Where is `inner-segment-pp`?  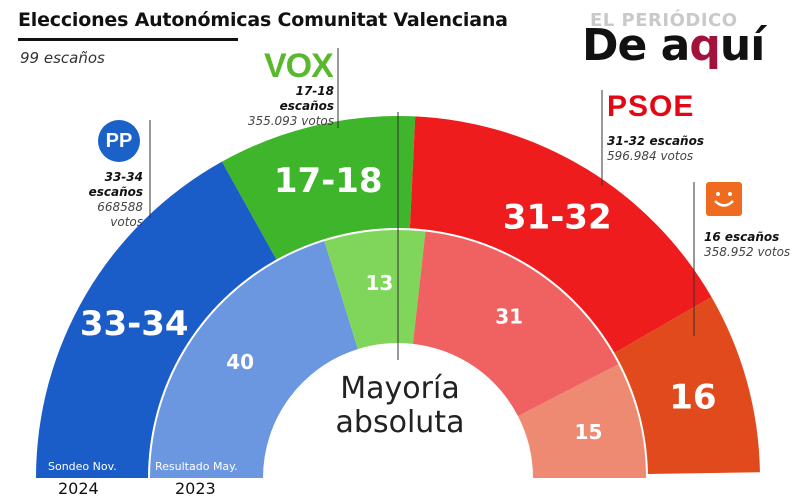
inner-segment-pp is located at coordinates (254, 359).